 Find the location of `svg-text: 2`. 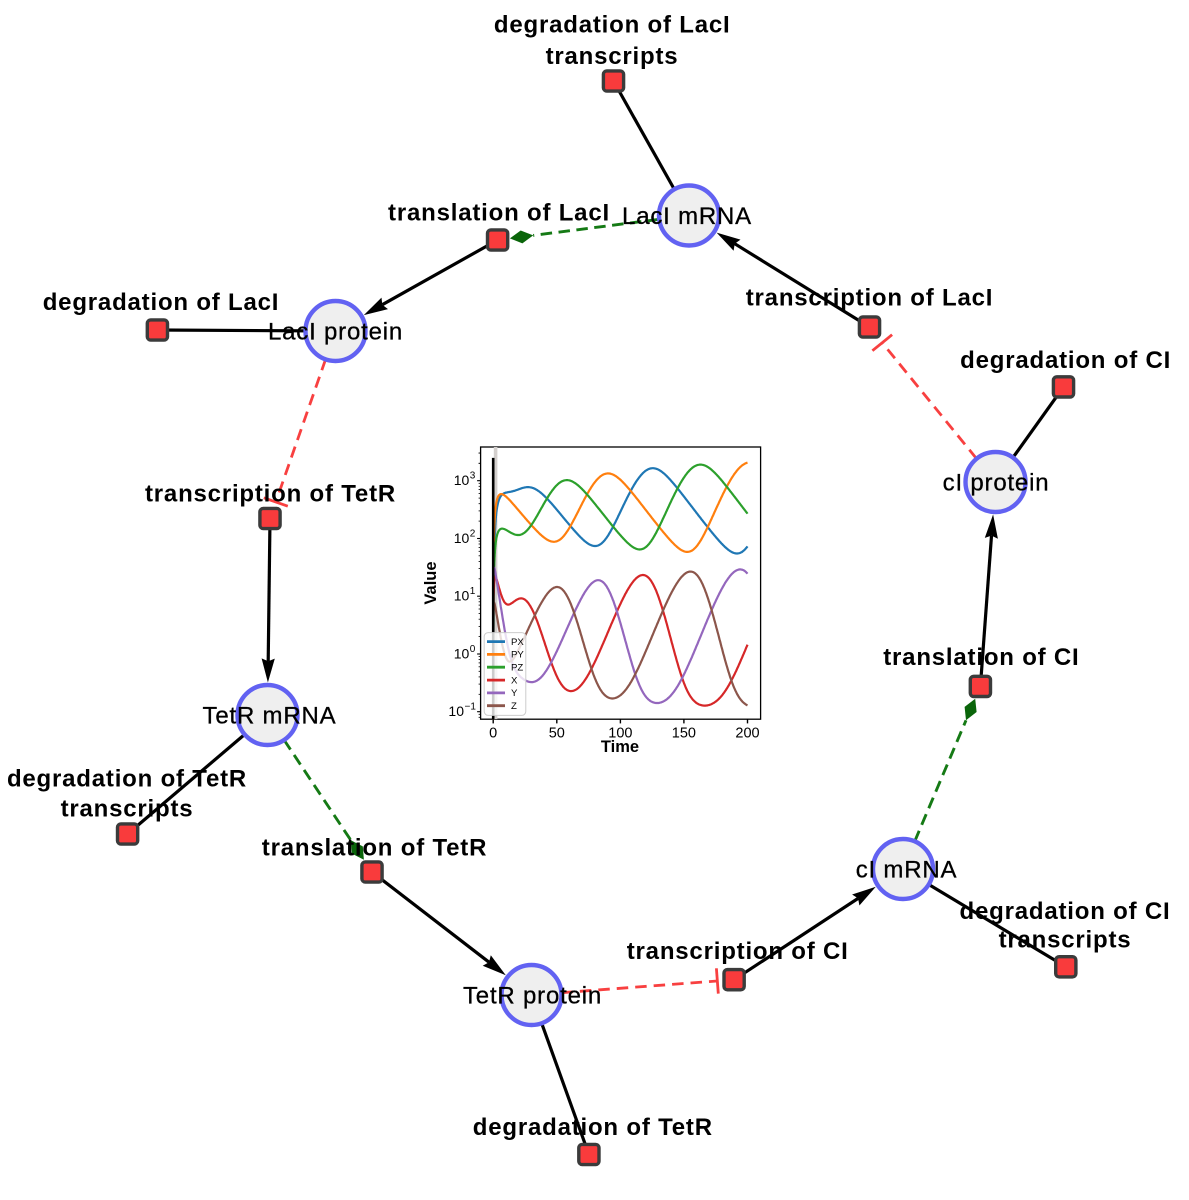

svg-text: 2 is located at coordinates (473, 534).